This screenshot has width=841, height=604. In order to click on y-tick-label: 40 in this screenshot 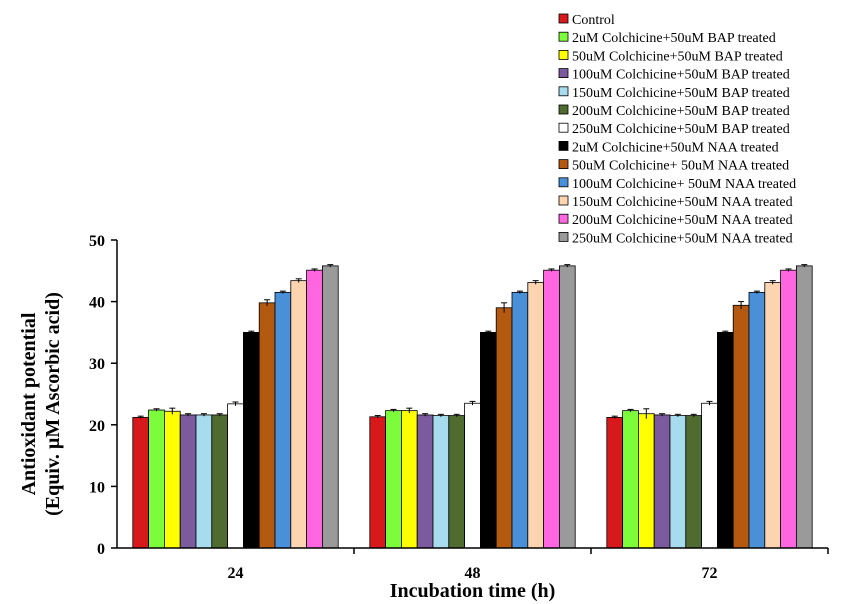, I will do `click(97, 303)`.